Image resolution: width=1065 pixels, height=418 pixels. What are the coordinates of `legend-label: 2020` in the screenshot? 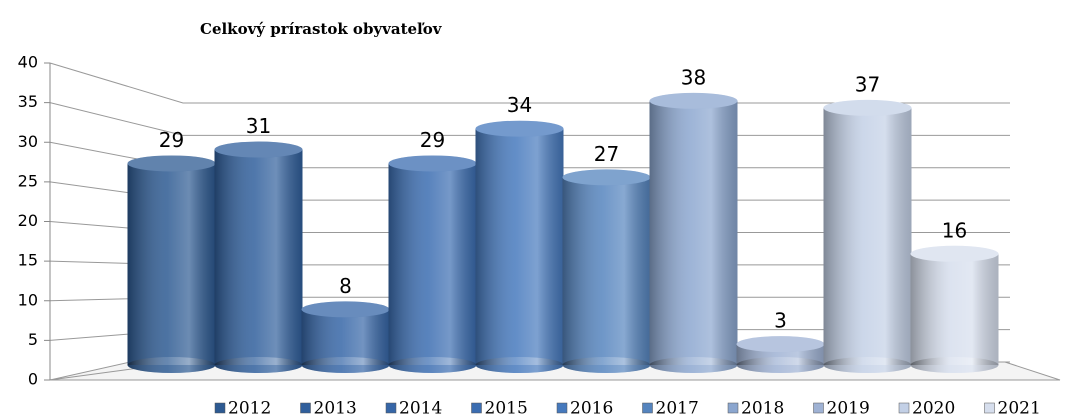 It's located at (933, 408).